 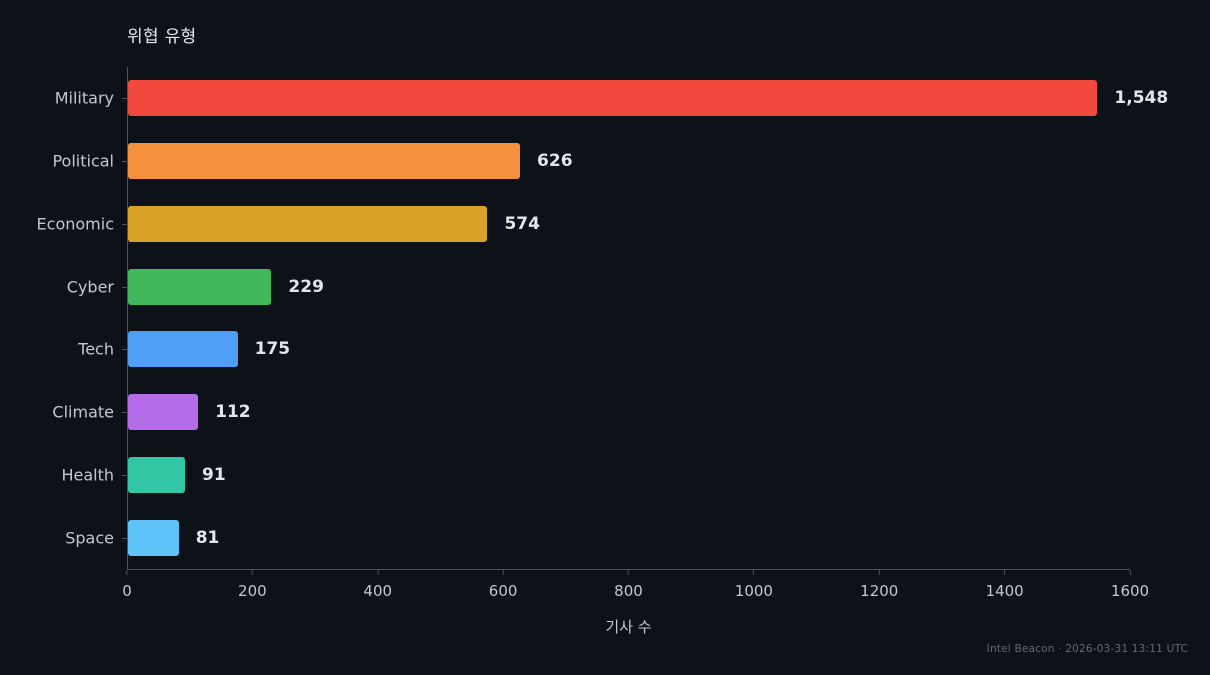 What do you see at coordinates (595, 475) in the screenshot?
I see `bar-row: Health 91` at bounding box center [595, 475].